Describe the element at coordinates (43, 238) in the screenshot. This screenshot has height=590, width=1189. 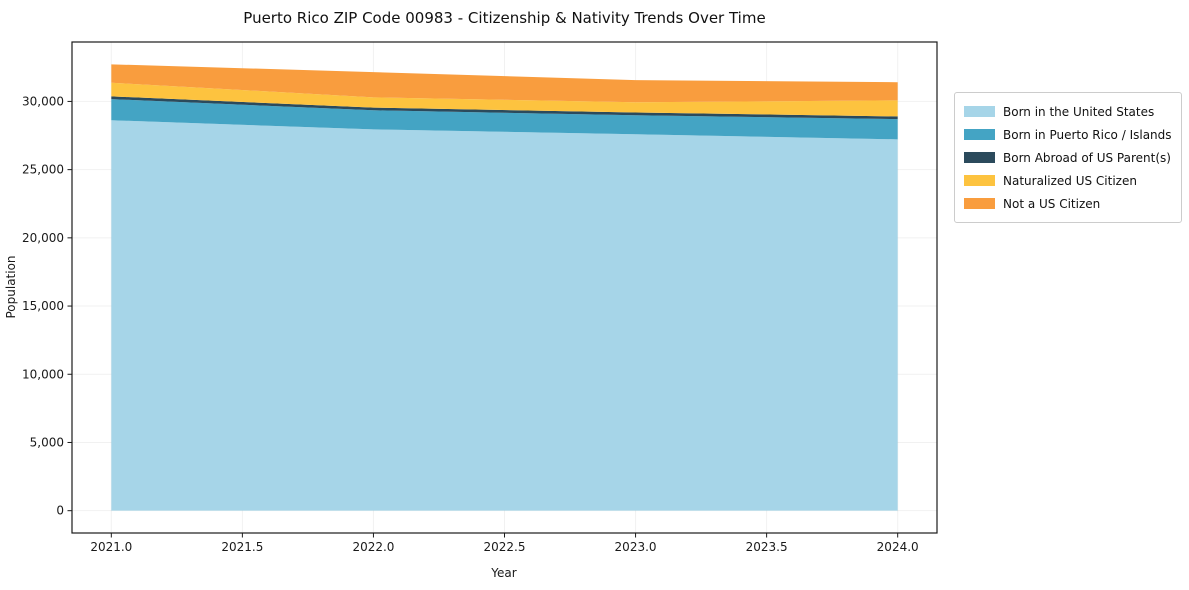
I see `y-tick-label: 20,000` at that location.